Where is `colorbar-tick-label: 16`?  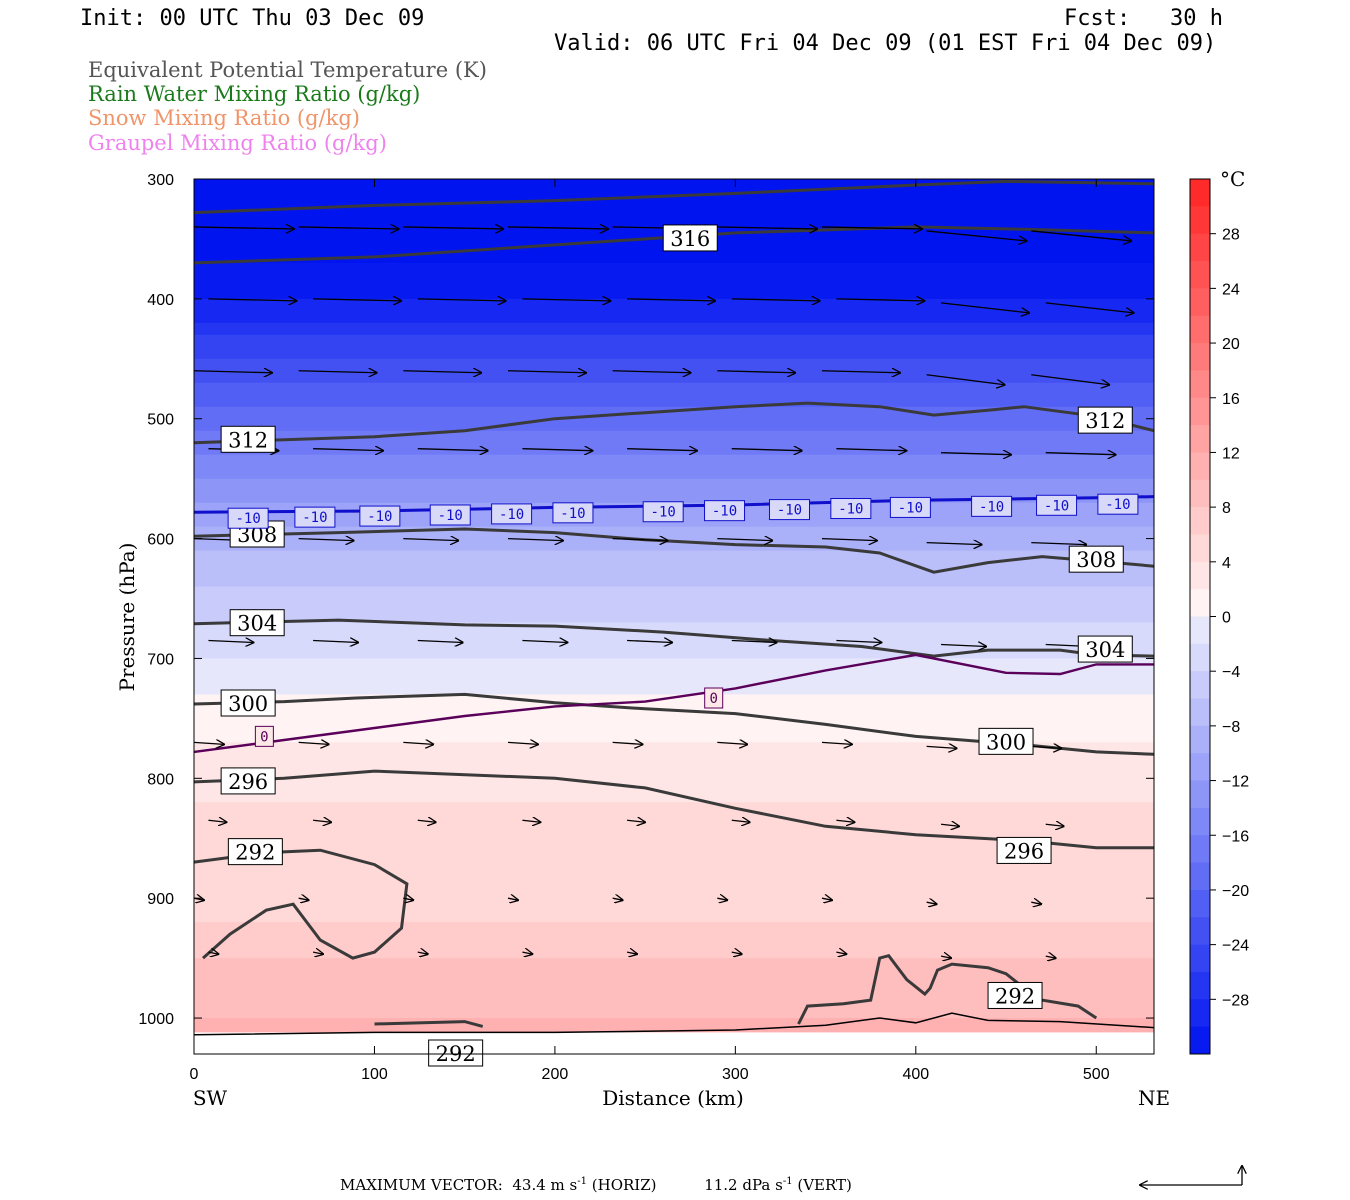
colorbar-tick-label: 16 is located at coordinates (1231, 399).